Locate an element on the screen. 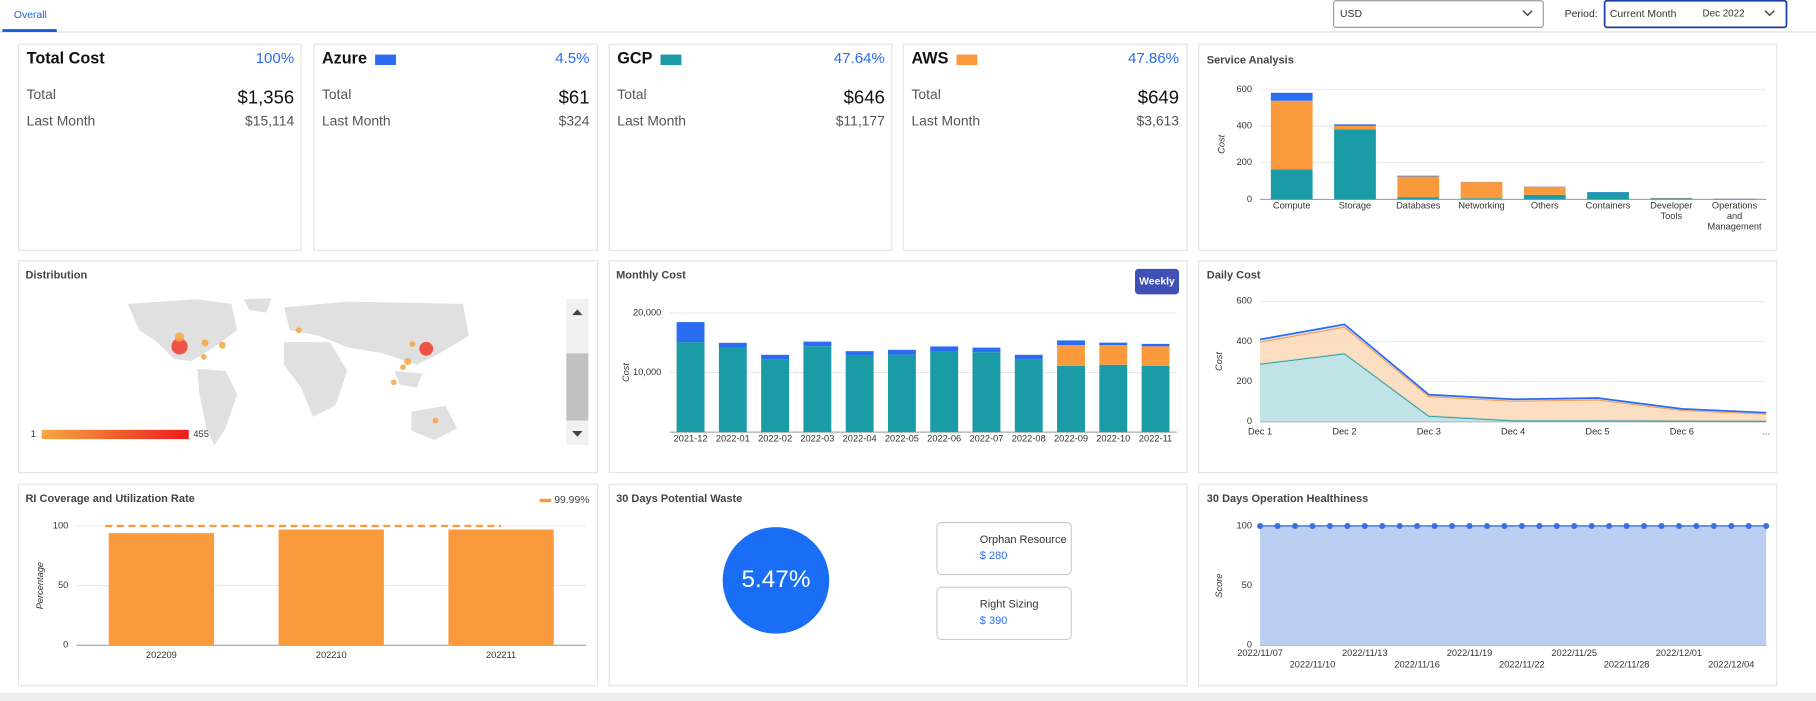  x-tick-label-box: 2022-06 is located at coordinates (944, 438).